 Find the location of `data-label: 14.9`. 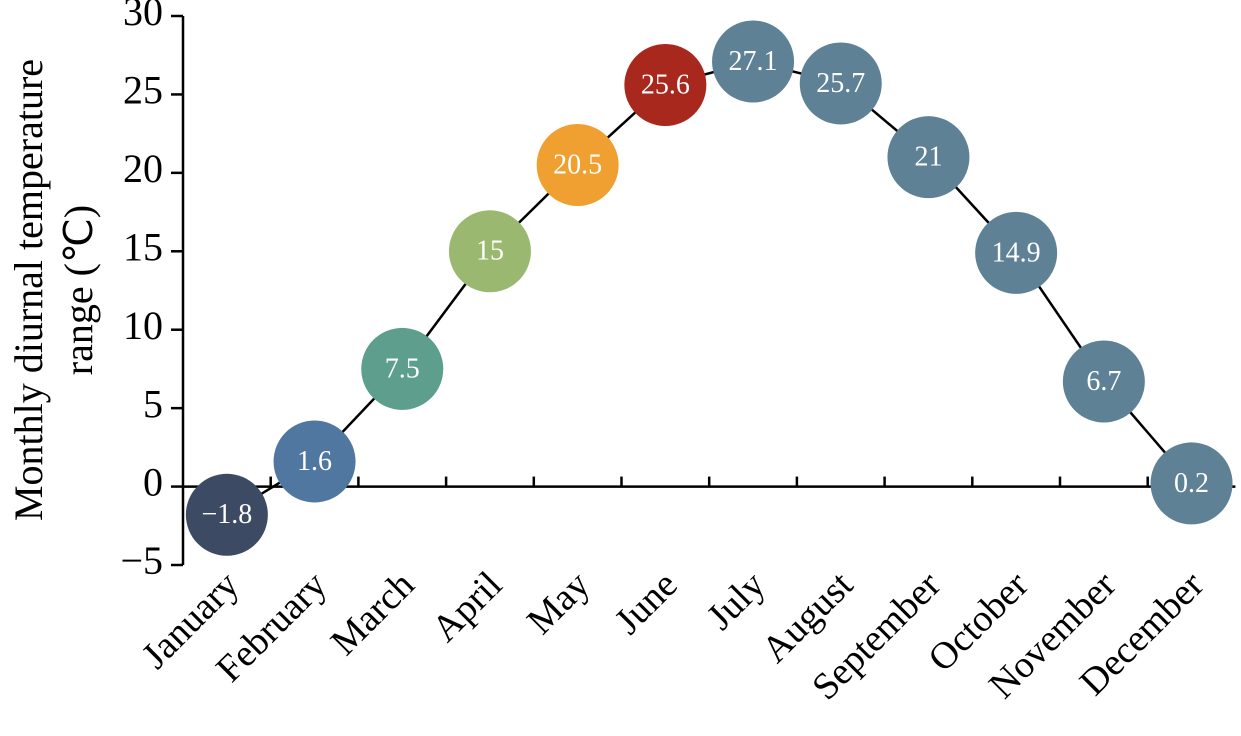

data-label: 14.9 is located at coordinates (1016, 252).